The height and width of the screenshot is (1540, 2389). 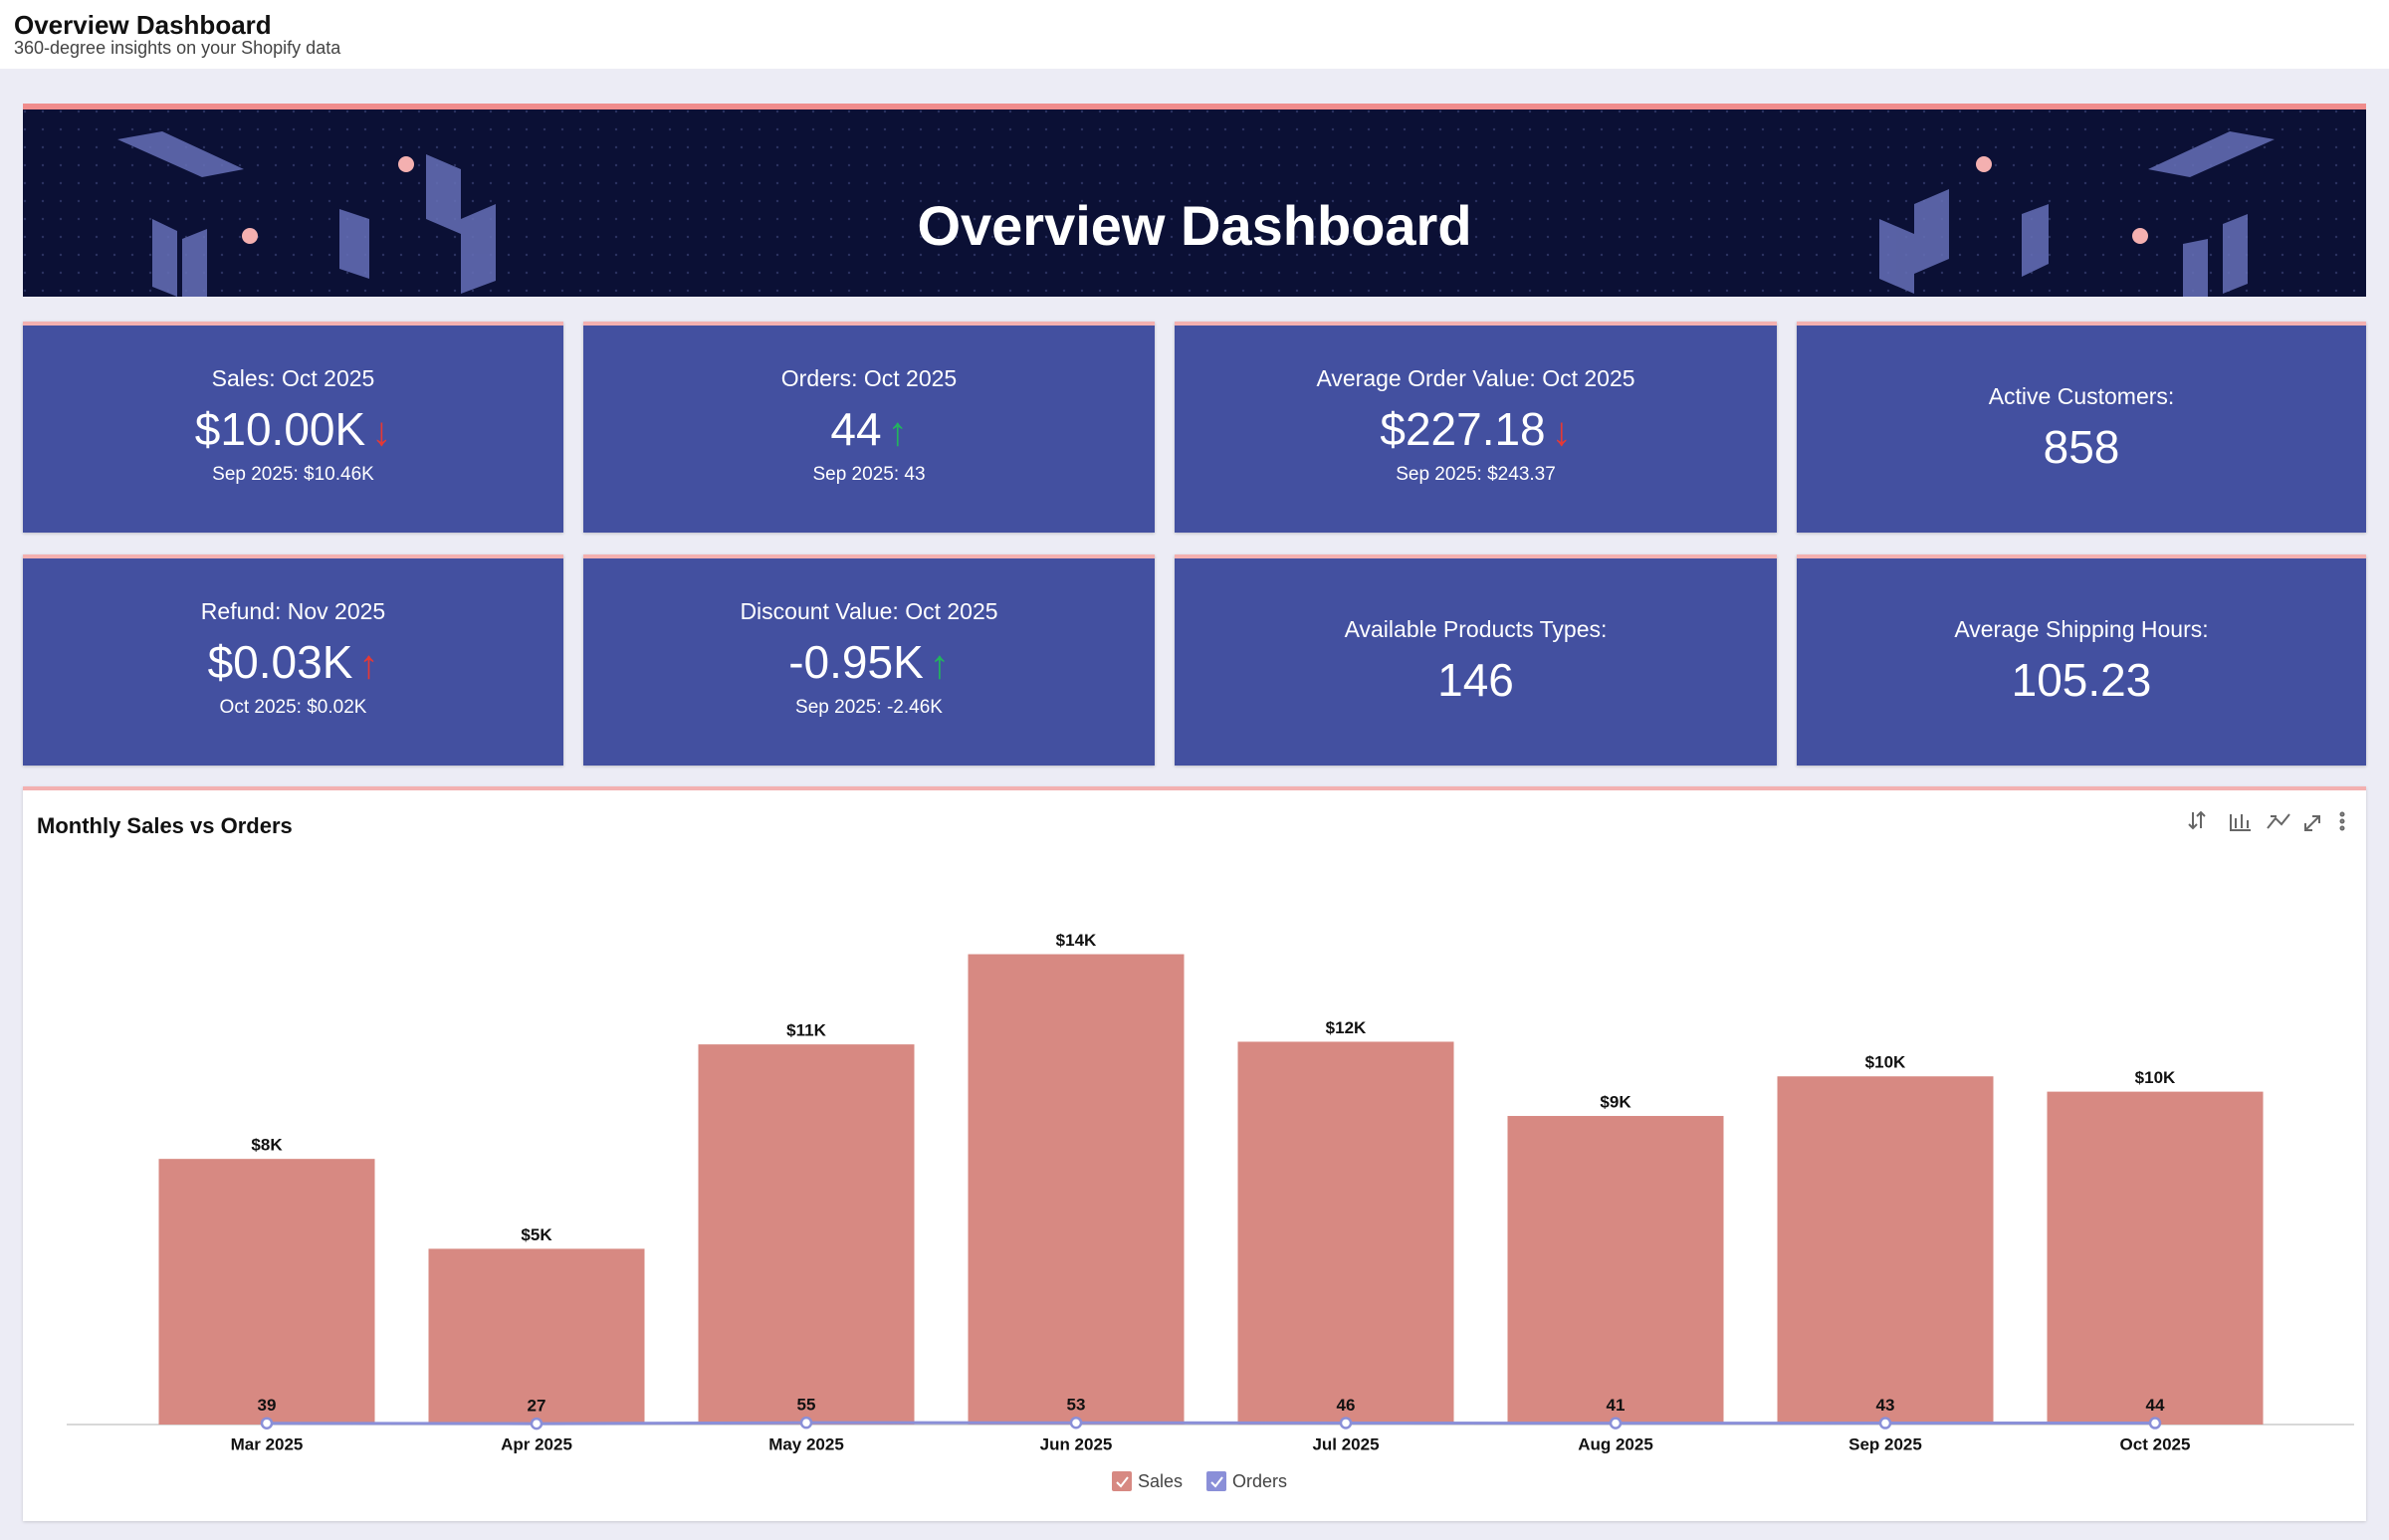 I want to click on line, so click(x=1211, y=1424).